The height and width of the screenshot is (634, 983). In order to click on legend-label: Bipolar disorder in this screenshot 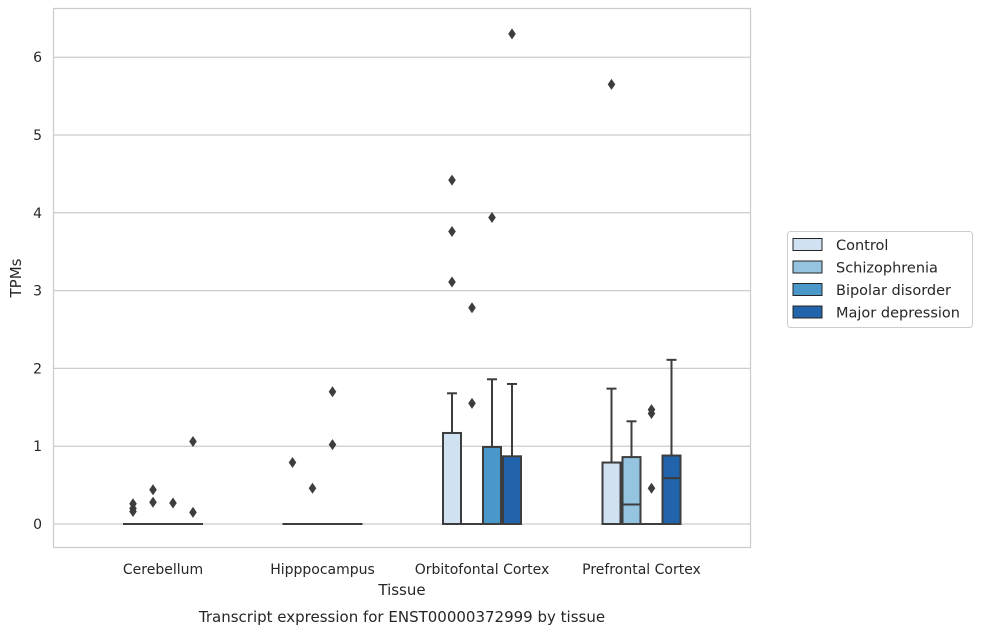, I will do `click(893, 291)`.